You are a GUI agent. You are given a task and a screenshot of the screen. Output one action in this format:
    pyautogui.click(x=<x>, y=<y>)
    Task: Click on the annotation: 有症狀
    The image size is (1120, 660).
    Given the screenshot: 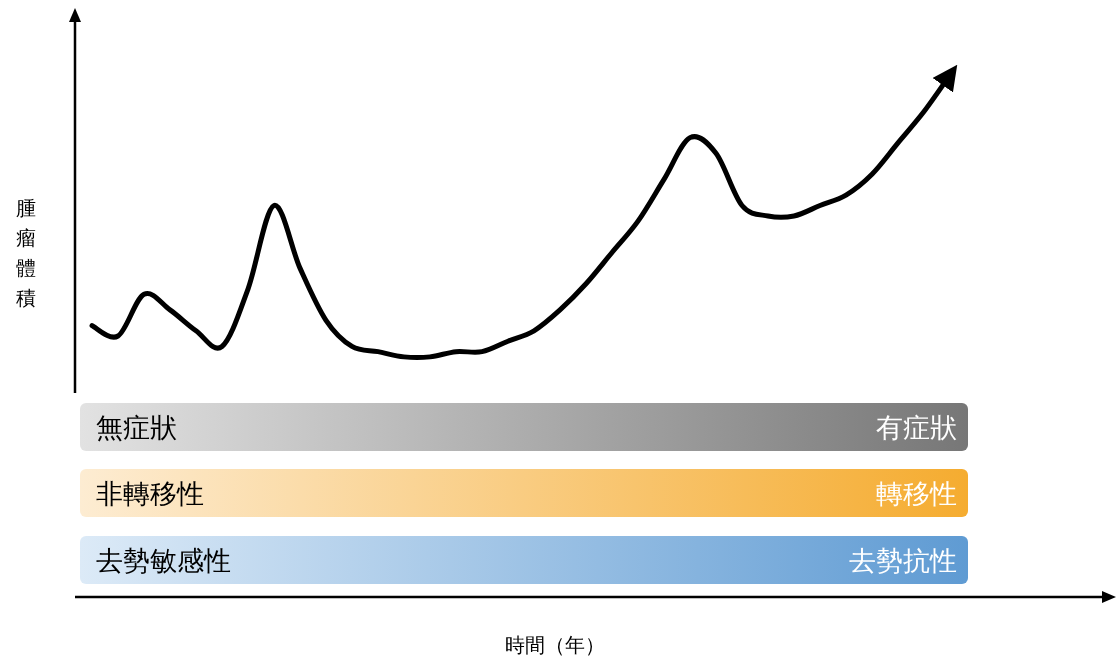 What is the action you would take?
    pyautogui.click(x=916, y=427)
    